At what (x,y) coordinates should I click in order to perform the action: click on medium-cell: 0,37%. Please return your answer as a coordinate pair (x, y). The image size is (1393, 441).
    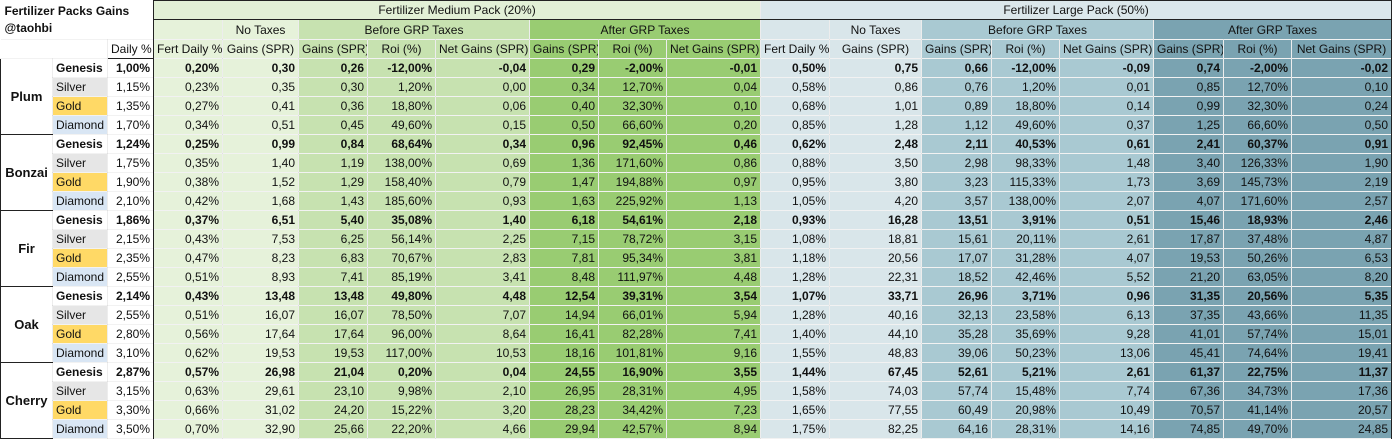
    Looking at the image, I should click on (188, 220).